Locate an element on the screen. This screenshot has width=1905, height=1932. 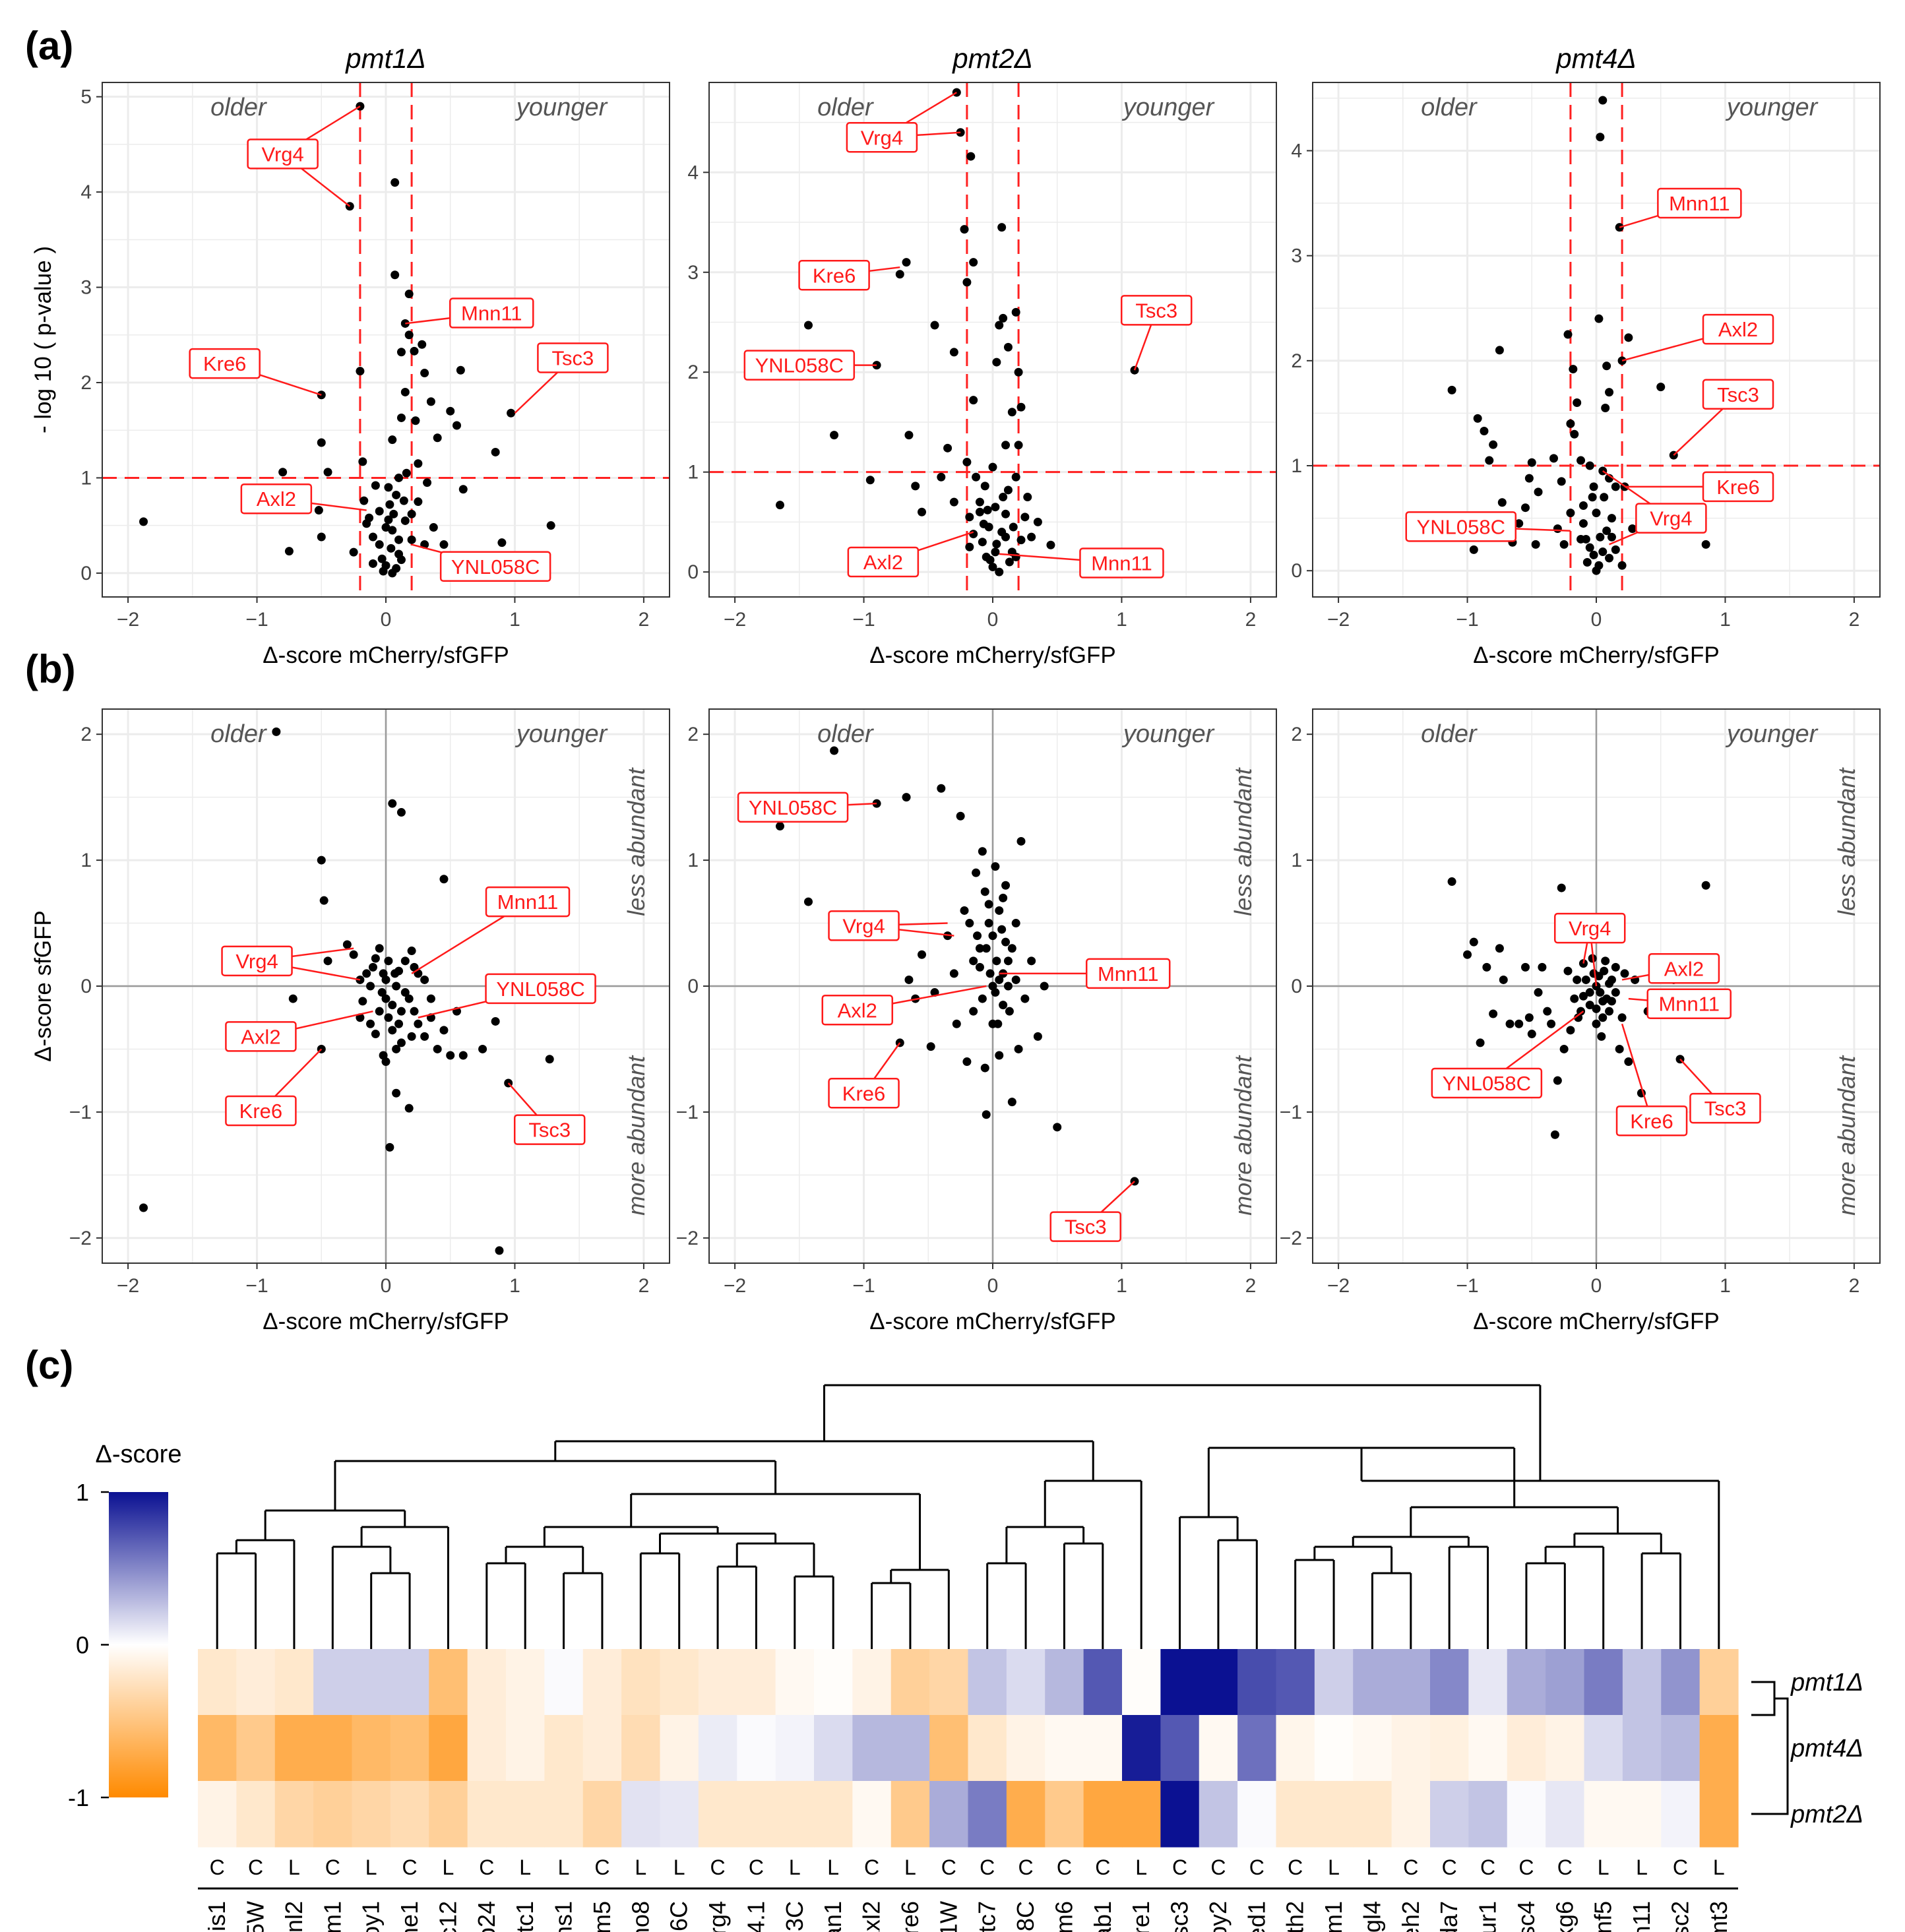
callout-label: YNL058C is located at coordinates (1461, 526).